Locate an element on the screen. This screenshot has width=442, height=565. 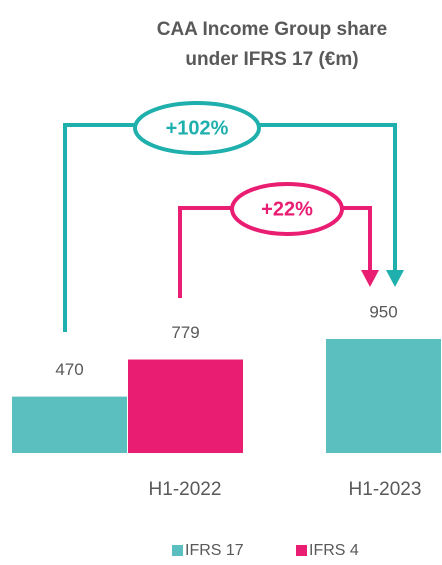
annotation: +102% is located at coordinates (197, 128).